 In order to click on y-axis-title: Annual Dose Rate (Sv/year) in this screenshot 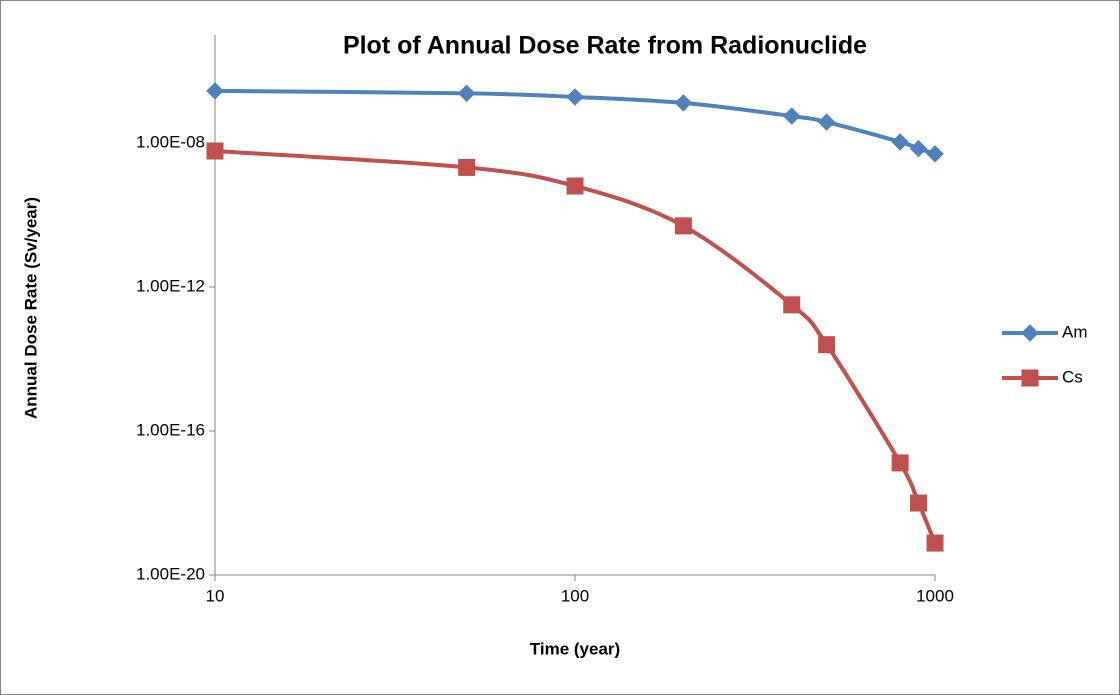, I will do `click(30, 308)`.